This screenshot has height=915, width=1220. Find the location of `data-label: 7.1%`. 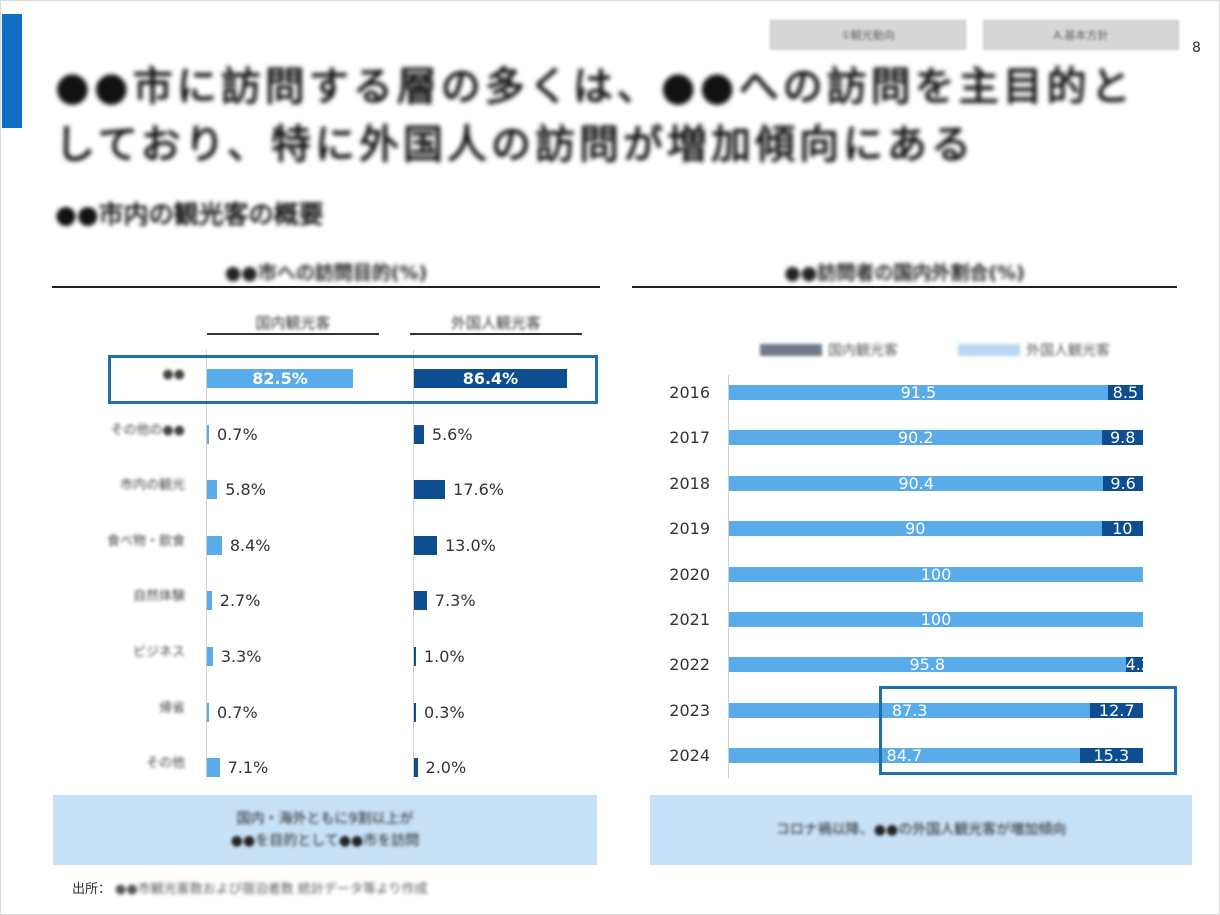

data-label: 7.1% is located at coordinates (248, 768).